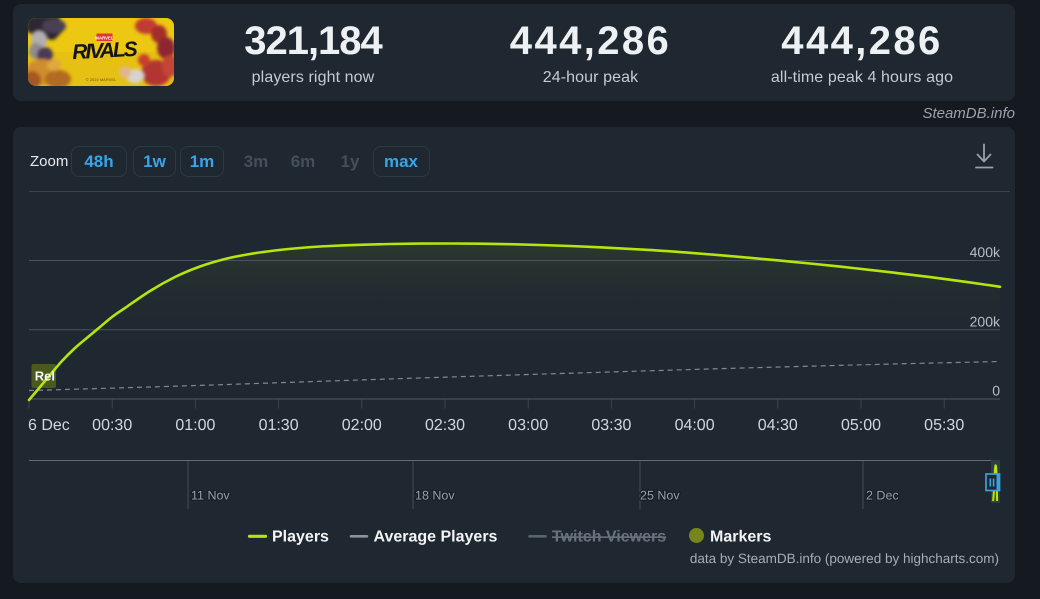  What do you see at coordinates (660, 496) in the screenshot?
I see `svg-text: 25 Nov` at bounding box center [660, 496].